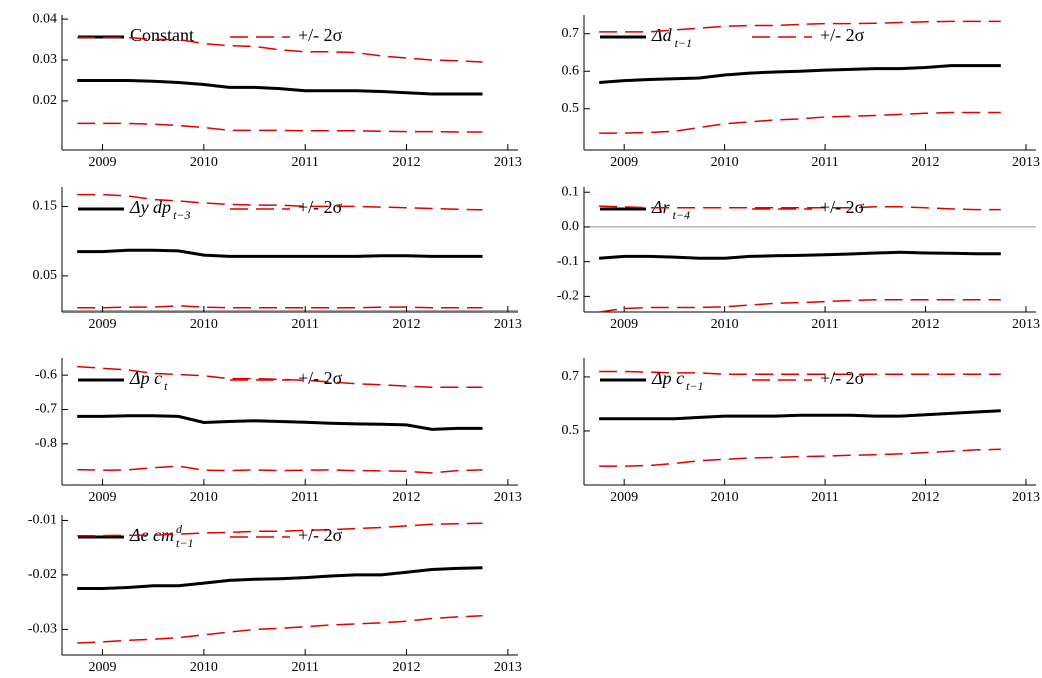  I want to click on y-tick-label: 0.15, so click(45, 206).